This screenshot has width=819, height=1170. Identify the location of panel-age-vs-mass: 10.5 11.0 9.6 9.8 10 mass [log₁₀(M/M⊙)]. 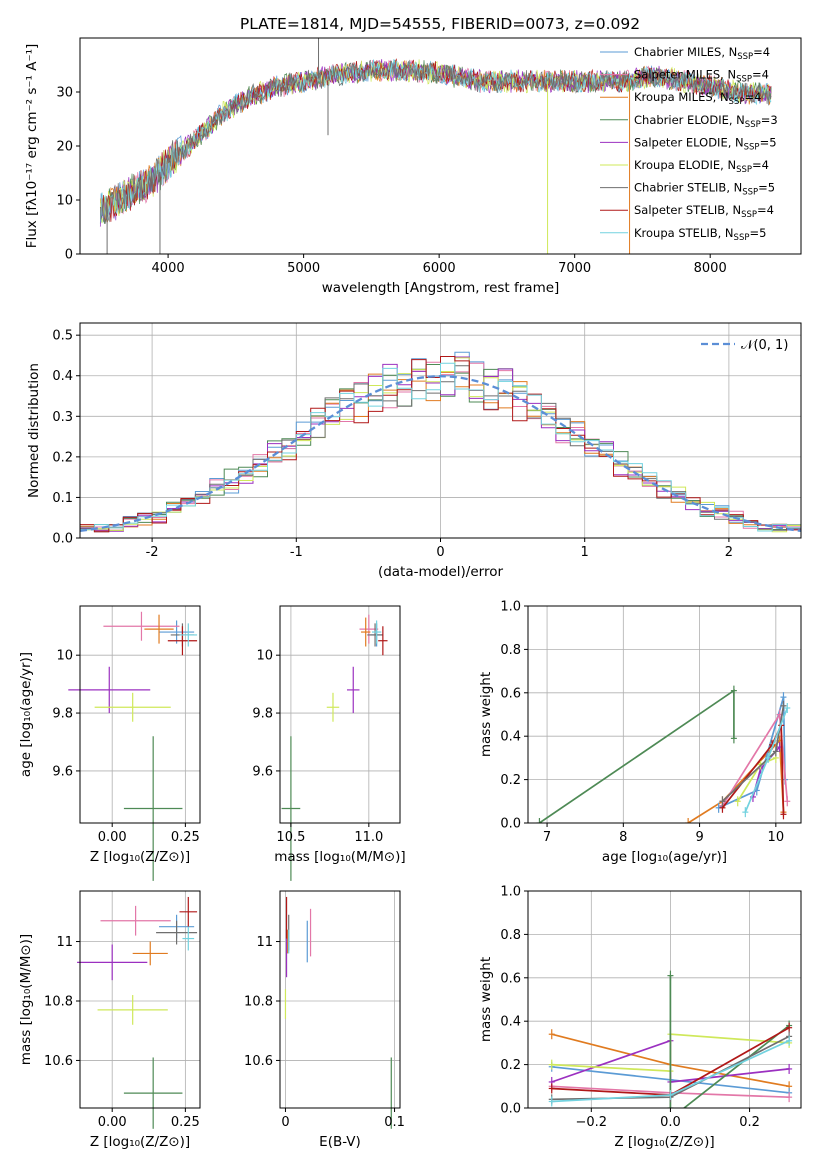
(329, 743).